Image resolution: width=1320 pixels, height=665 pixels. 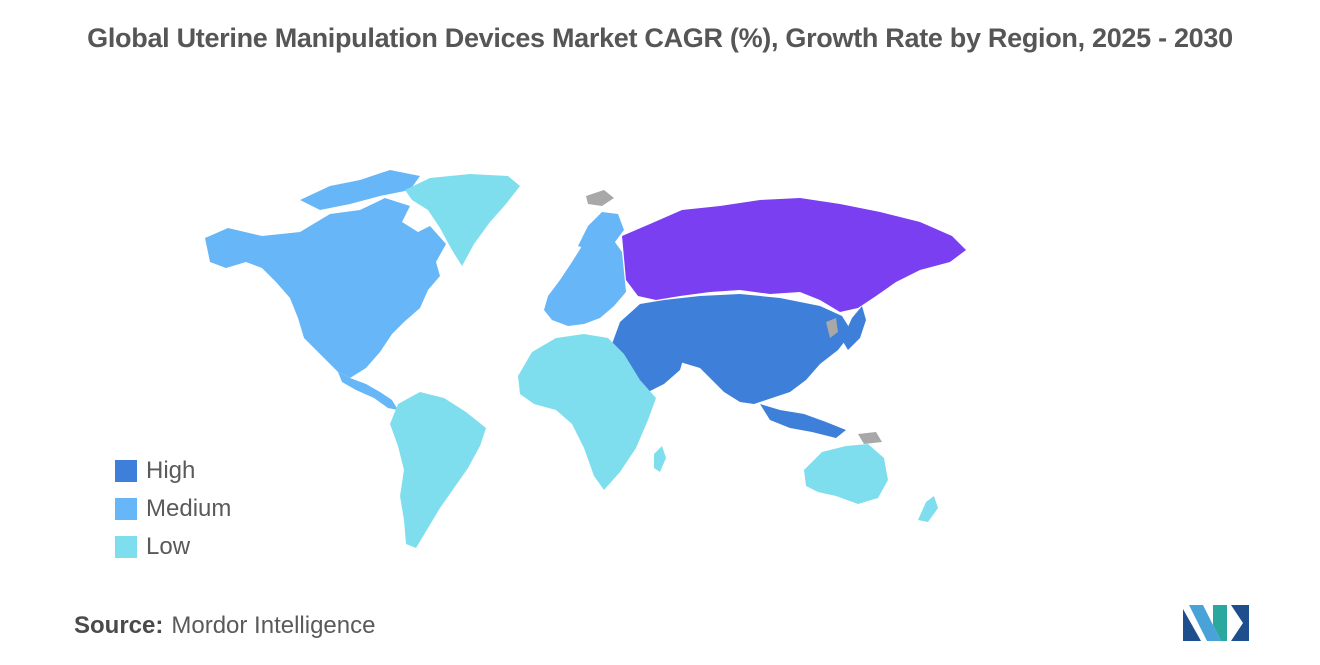 What do you see at coordinates (126, 509) in the screenshot?
I see `legend-swatch-medium` at bounding box center [126, 509].